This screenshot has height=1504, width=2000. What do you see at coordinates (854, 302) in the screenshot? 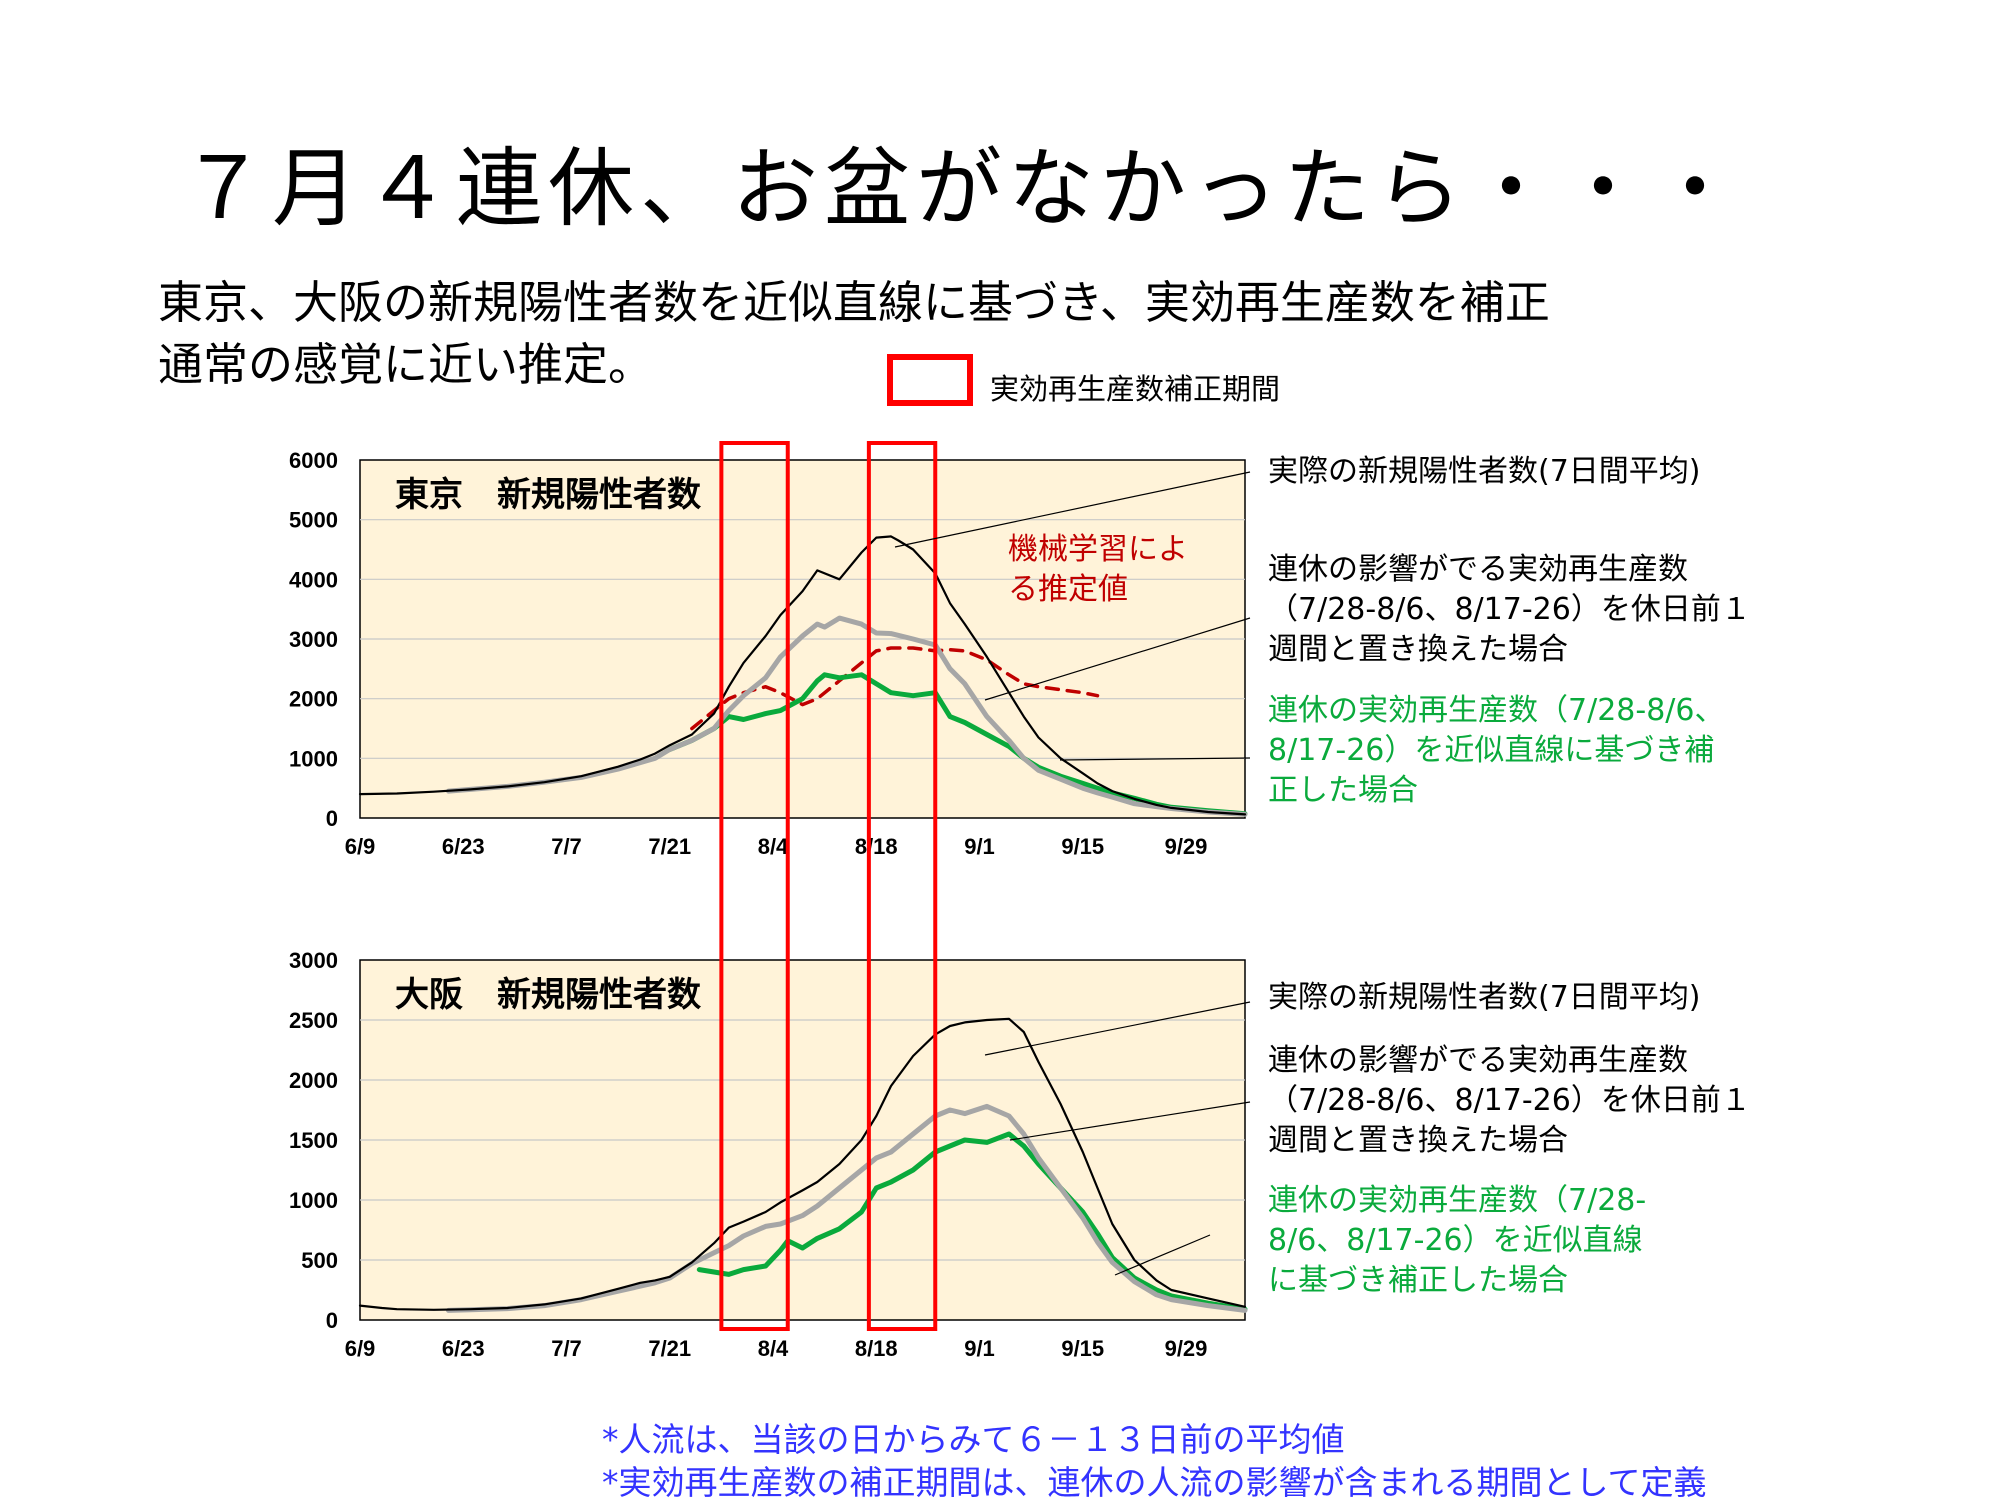
I see `subtitle-line-1: 東京、大阪の新規陽性者数を近似直線に基づき、実効再生産数を補正` at bounding box center [854, 302].